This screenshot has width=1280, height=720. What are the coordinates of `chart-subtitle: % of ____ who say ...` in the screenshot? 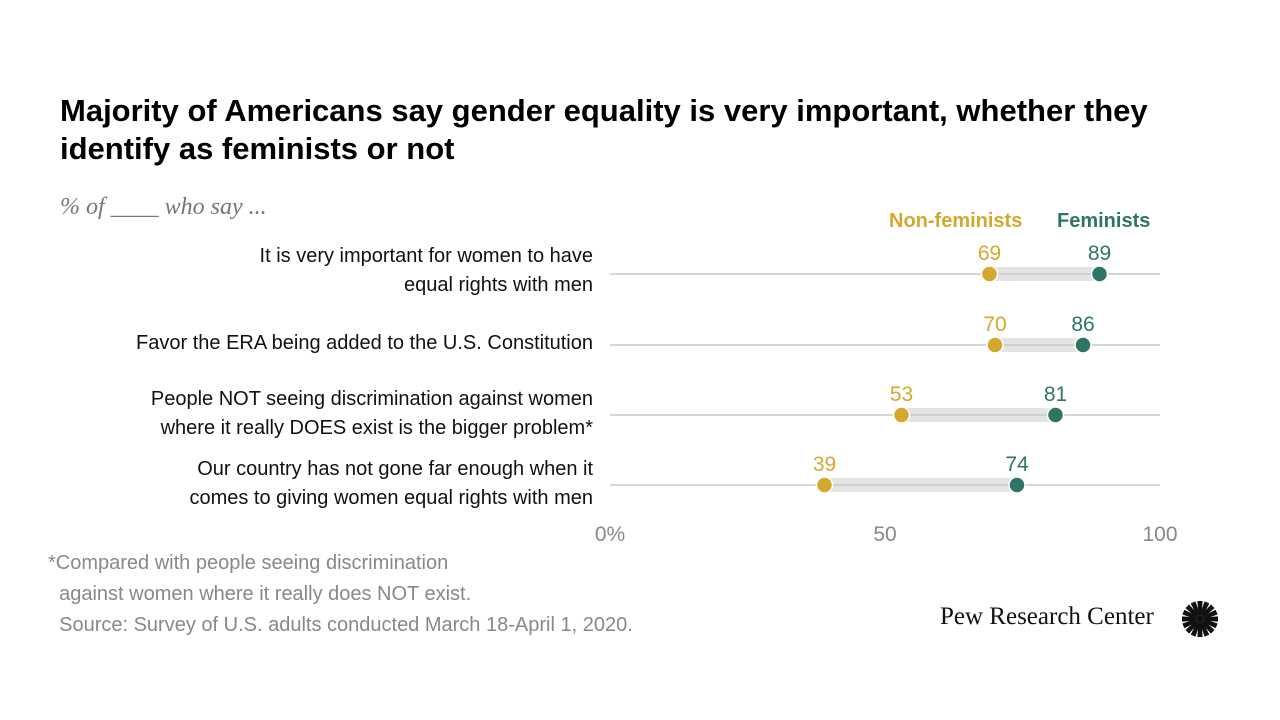 It's located at (163, 207).